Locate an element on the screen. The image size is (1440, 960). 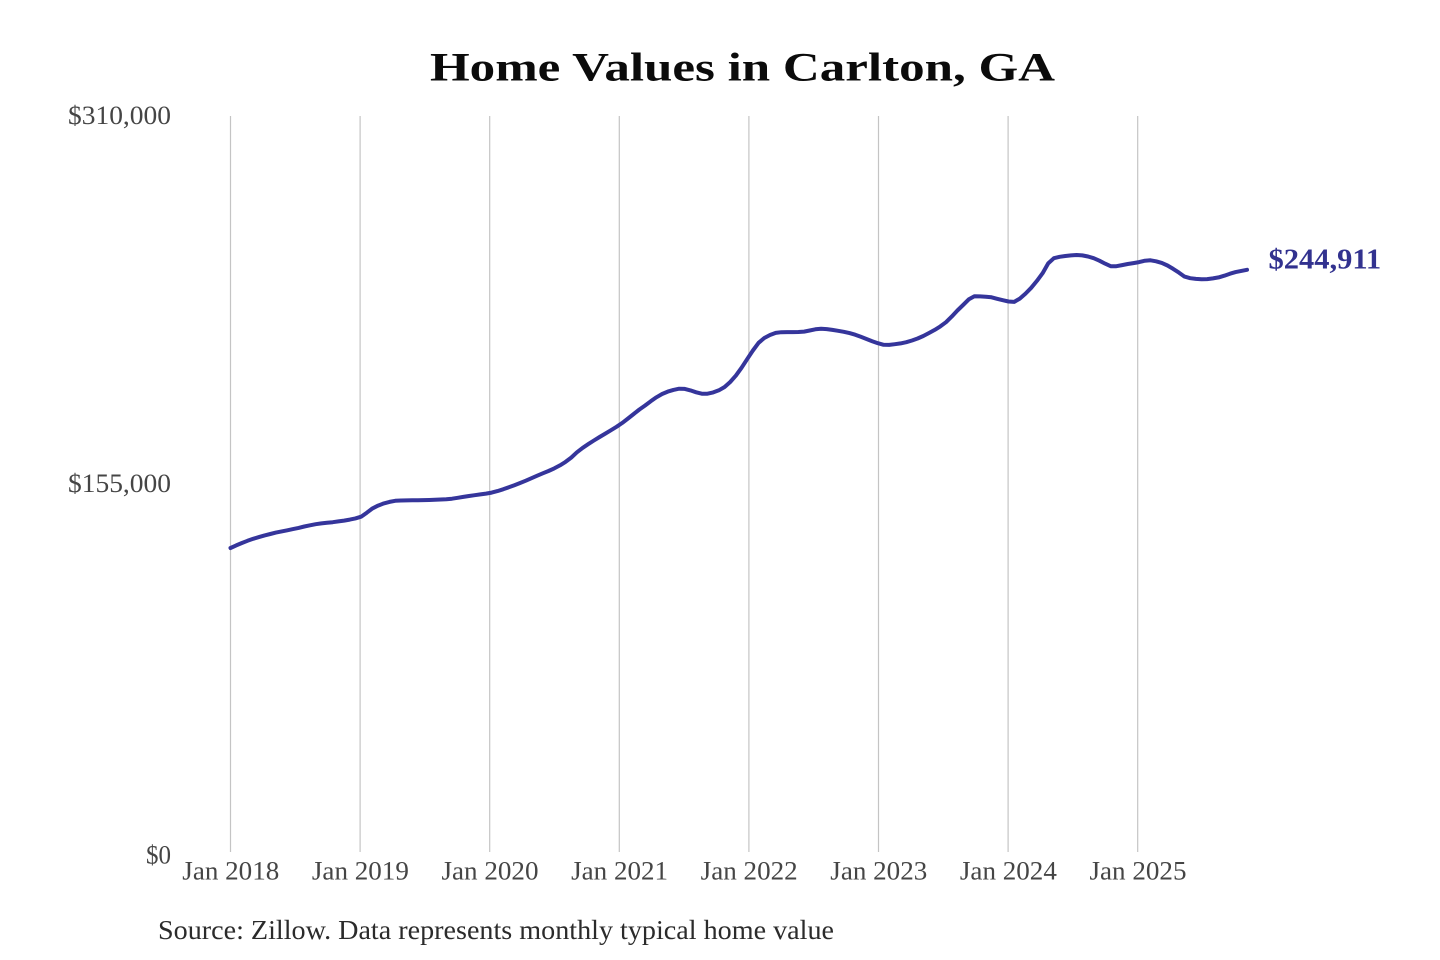
svg-text: Jan 2019 is located at coordinates (360, 871).